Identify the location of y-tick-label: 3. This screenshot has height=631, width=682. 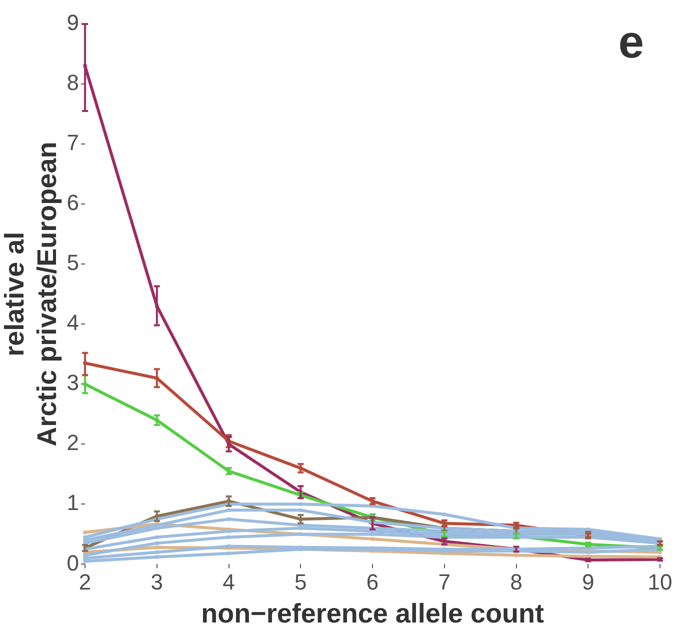
(73, 383).